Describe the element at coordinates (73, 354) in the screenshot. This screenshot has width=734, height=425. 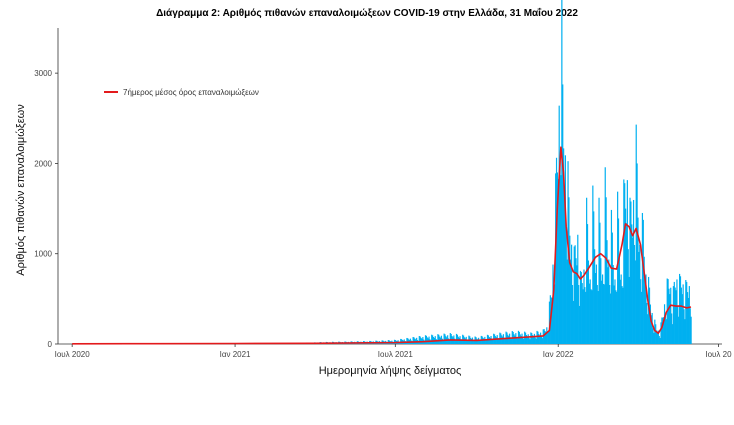
I see `x-tick-label: Ιουλ 2020` at that location.